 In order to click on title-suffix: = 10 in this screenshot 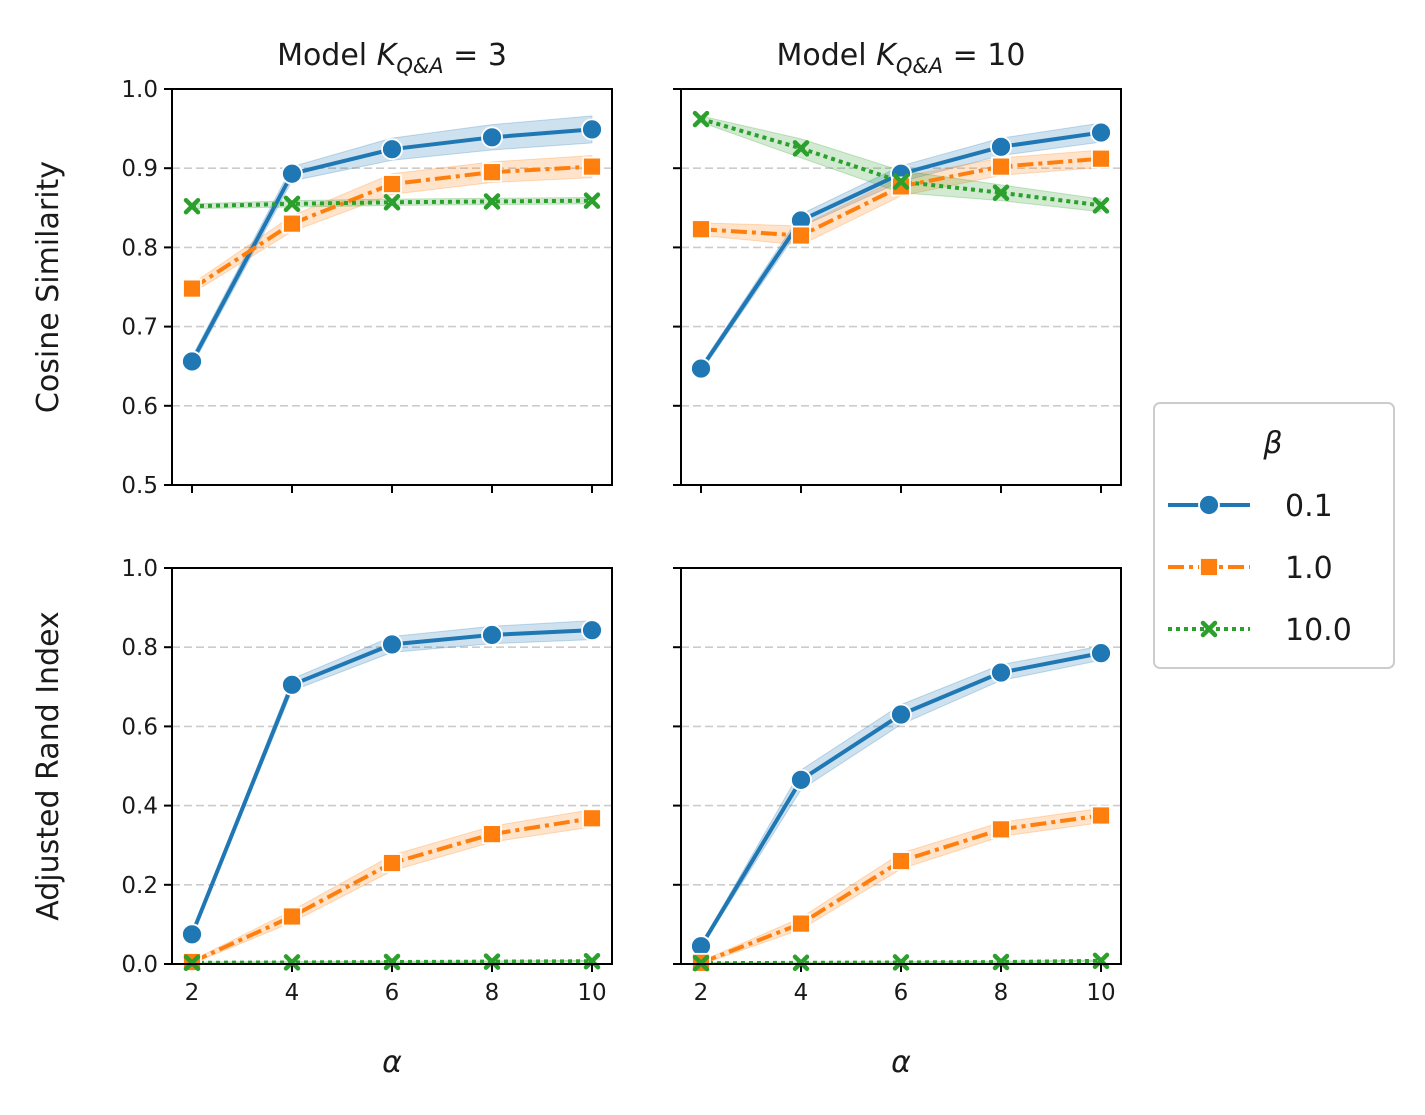, I will do `click(984, 55)`.